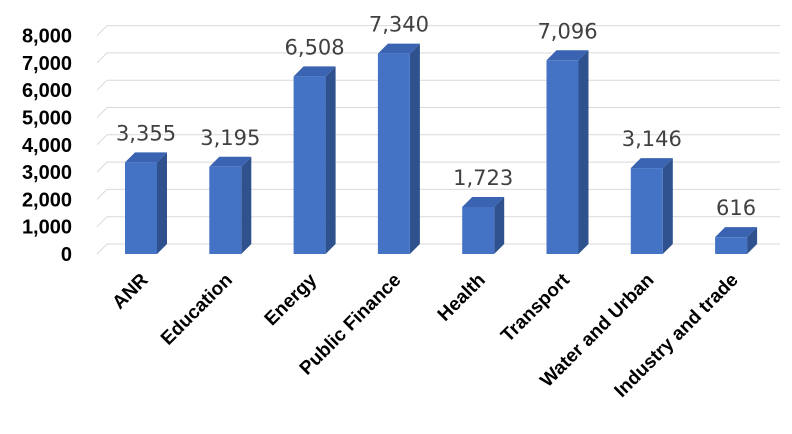 This screenshot has height=434, width=792. Describe the element at coordinates (47, 200) in the screenshot. I see `y-tick-label: 2,000` at that location.